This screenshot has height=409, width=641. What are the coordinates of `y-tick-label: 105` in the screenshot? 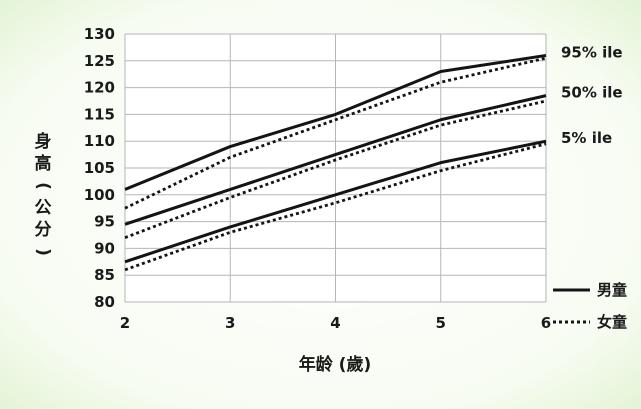 It's located at (99, 168).